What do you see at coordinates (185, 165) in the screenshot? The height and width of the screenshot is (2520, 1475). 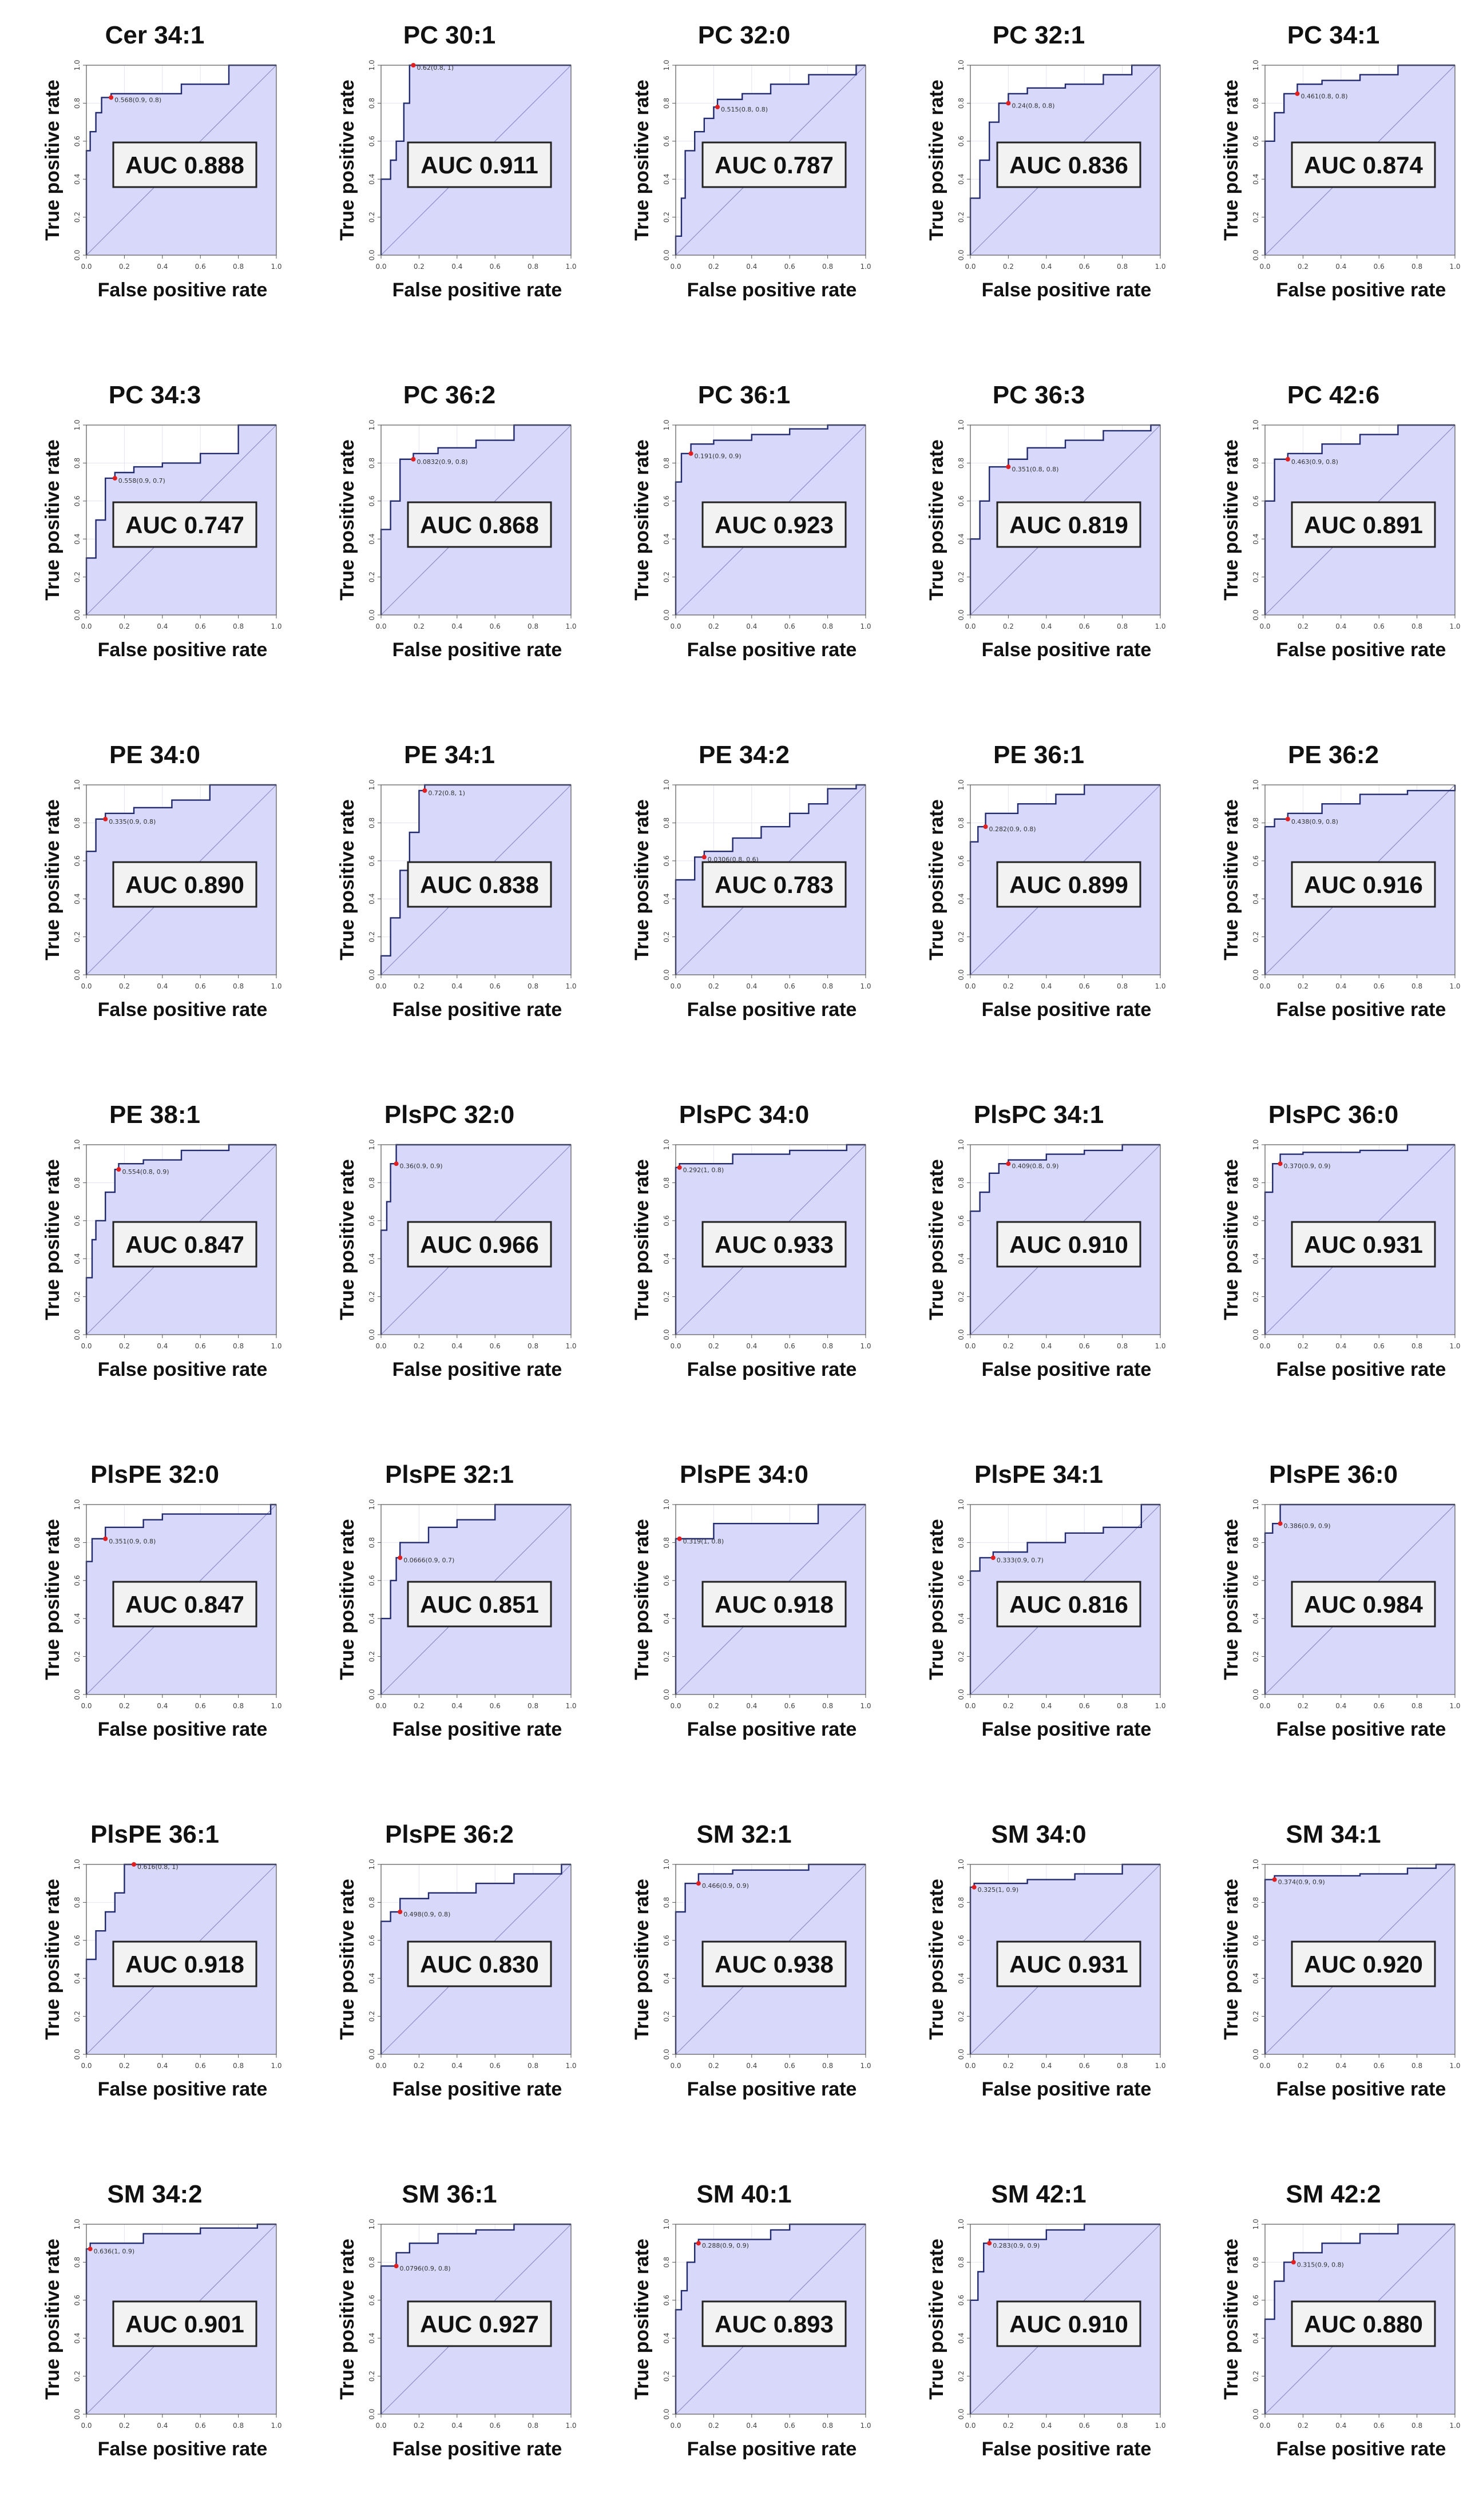 I see `auc-value-label: AUC 0.888` at bounding box center [185, 165].